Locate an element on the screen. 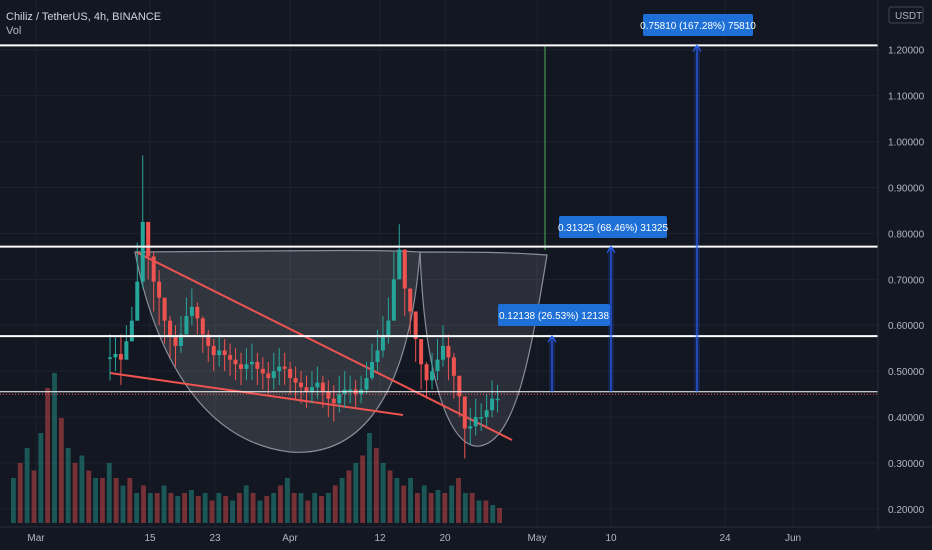 The height and width of the screenshot is (550, 932). time-axis: Mar 15 23 Apr 12 20 May 10 24 Jun is located at coordinates (466, 535).